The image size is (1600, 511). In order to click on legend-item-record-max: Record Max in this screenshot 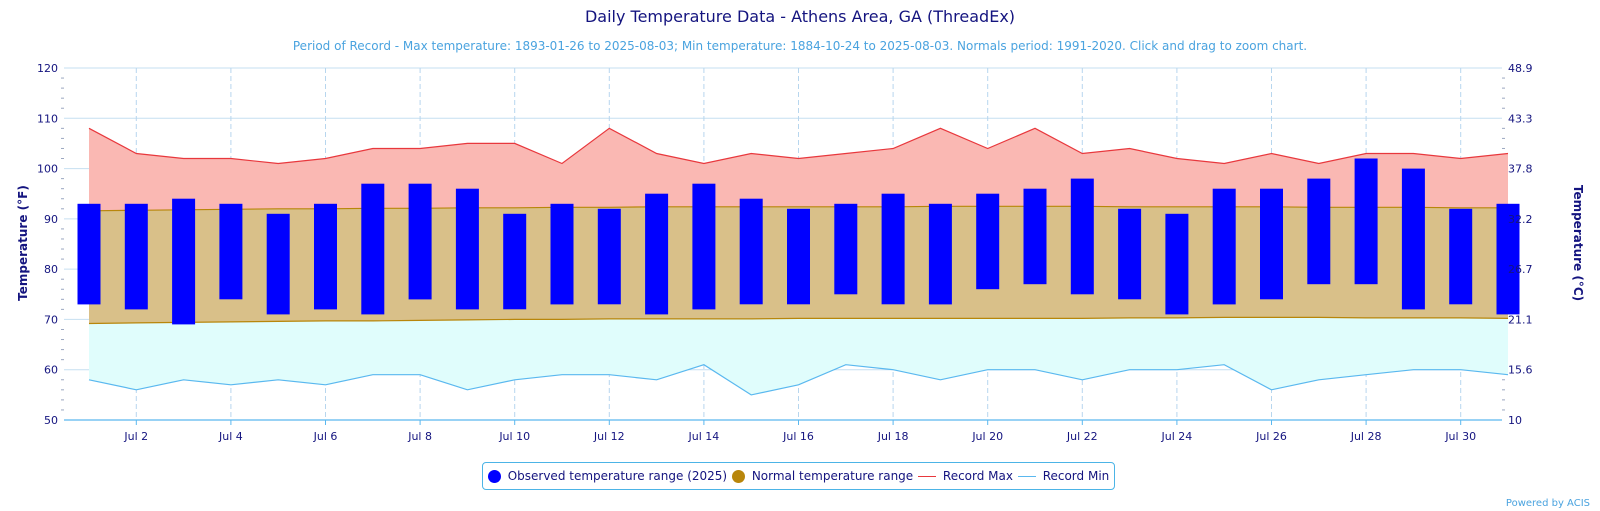, I will do `click(965, 476)`.